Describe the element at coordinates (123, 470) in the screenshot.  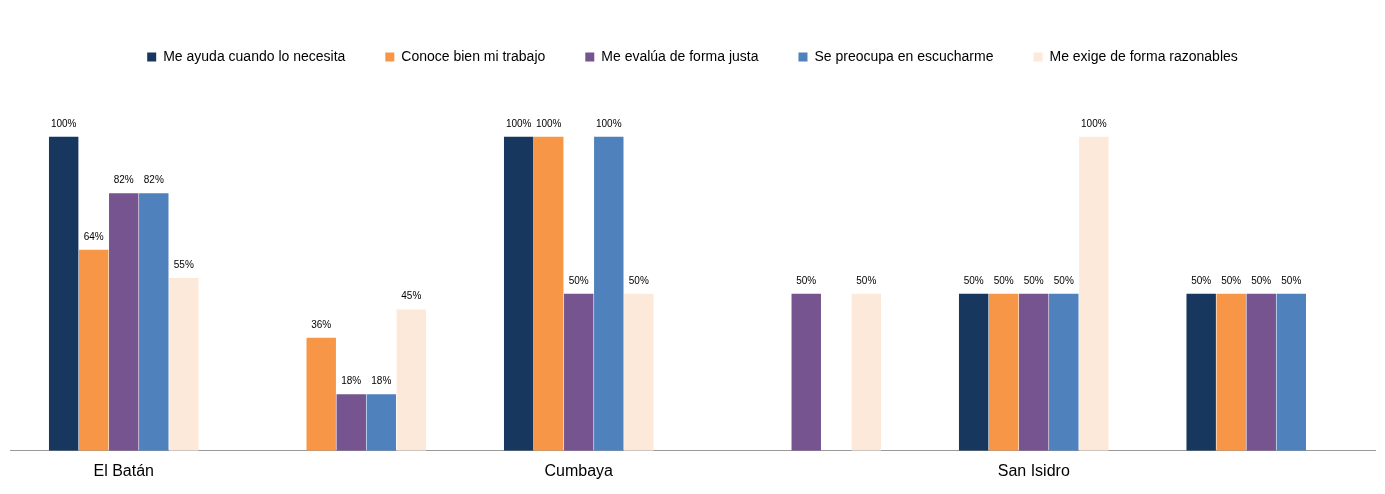
I see `x-tick-label: El Batán` at that location.